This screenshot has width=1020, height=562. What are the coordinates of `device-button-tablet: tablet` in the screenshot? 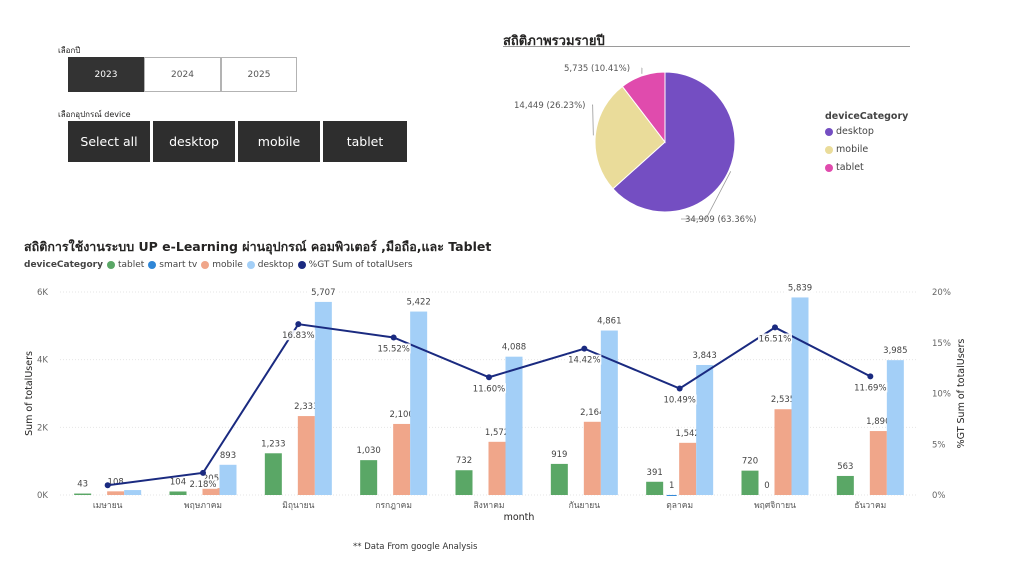 It's located at (365, 141).